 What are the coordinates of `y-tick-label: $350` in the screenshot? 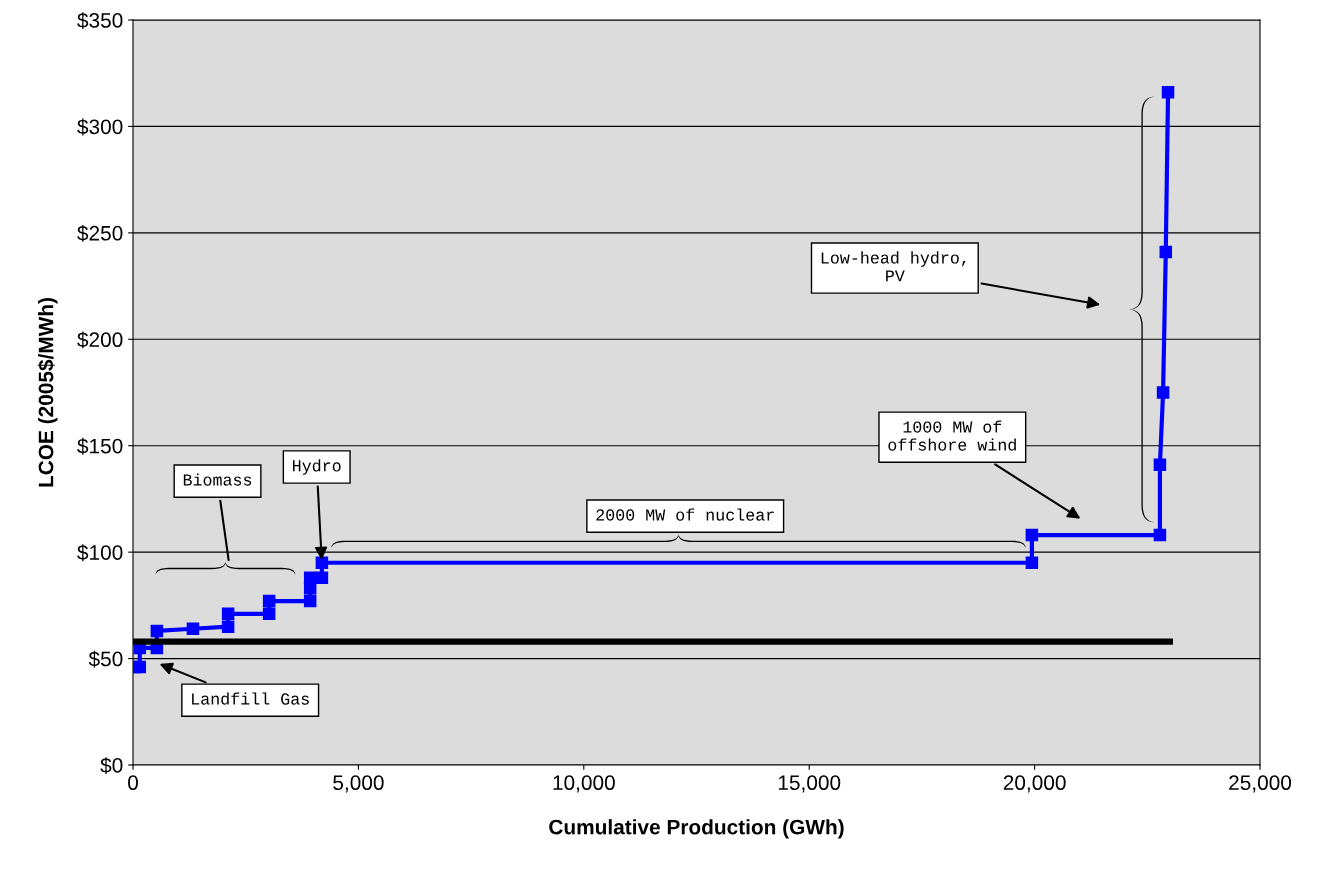 It's located at (100, 20).